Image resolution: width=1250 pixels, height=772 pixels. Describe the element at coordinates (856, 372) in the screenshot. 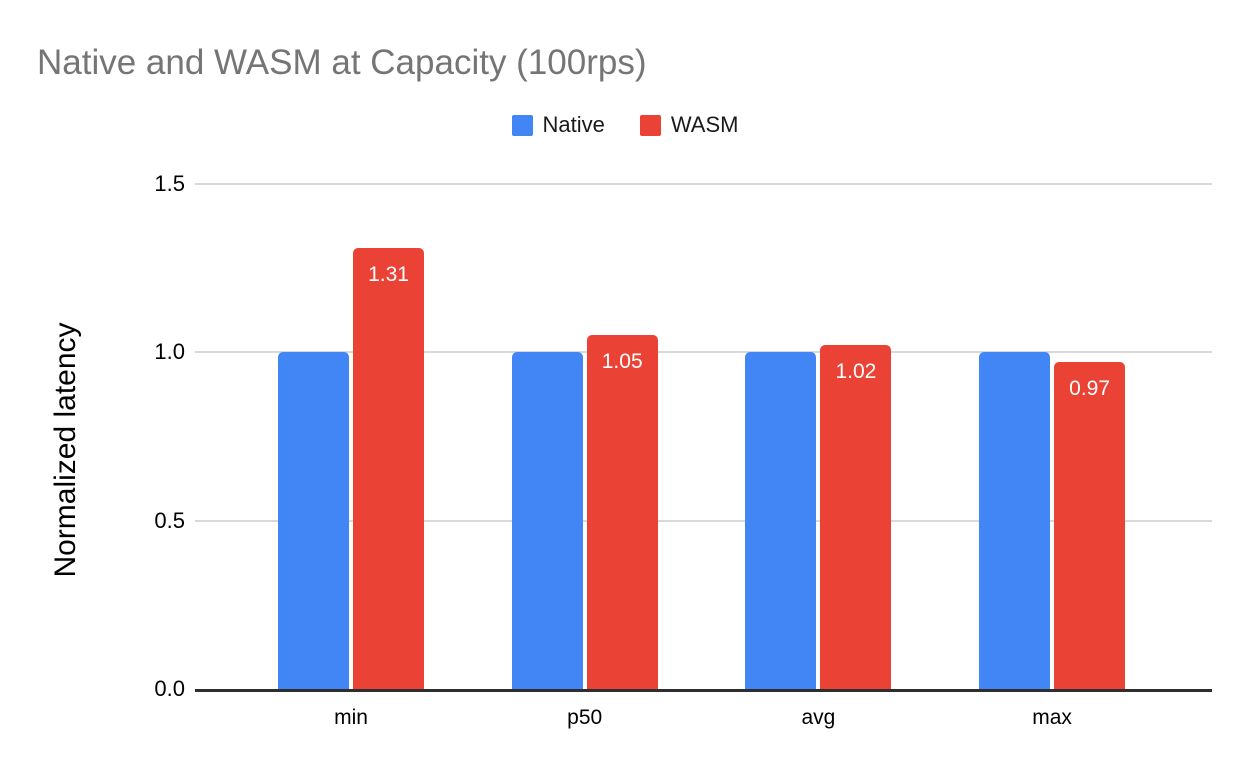

I see `bar-value-label: 1.02` at that location.